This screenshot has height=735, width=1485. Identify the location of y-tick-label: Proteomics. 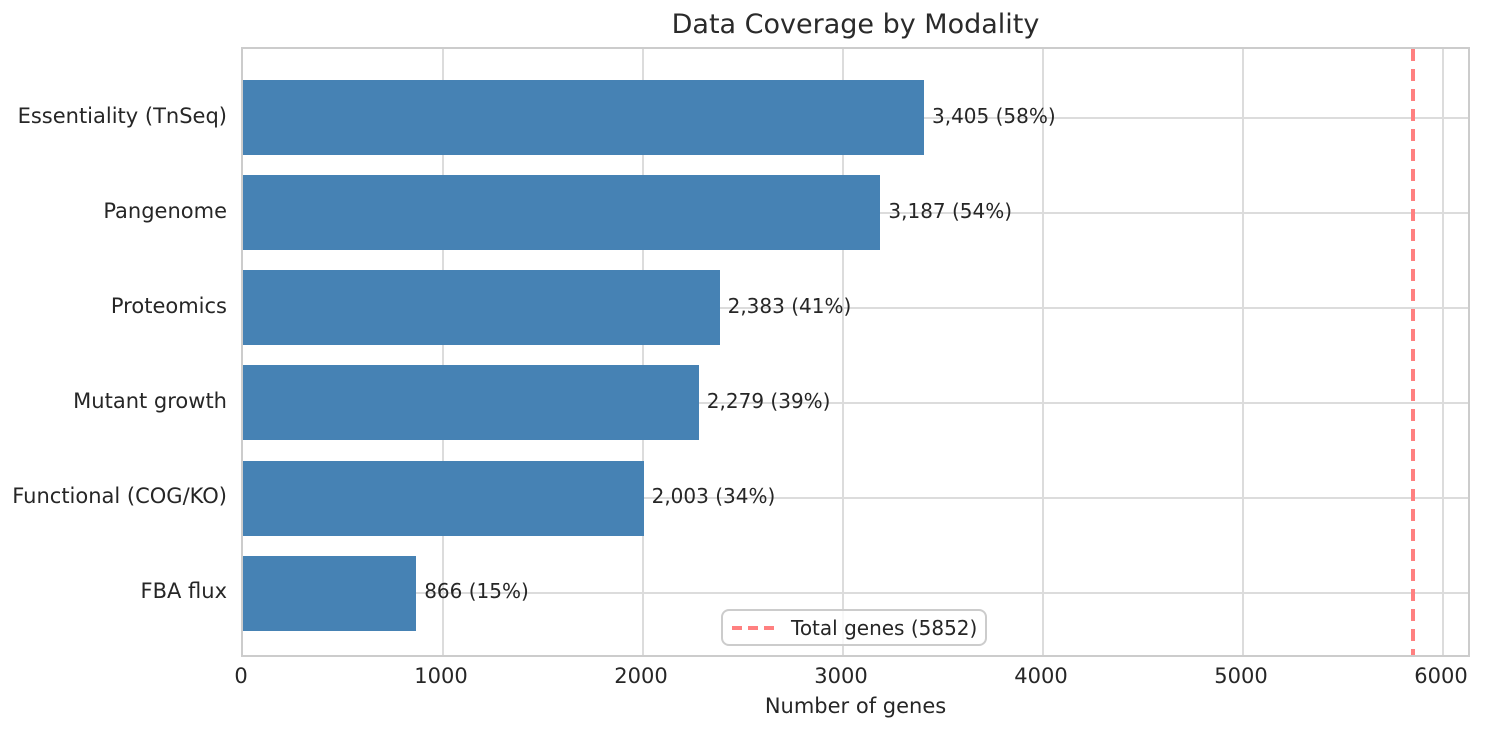
(168, 305).